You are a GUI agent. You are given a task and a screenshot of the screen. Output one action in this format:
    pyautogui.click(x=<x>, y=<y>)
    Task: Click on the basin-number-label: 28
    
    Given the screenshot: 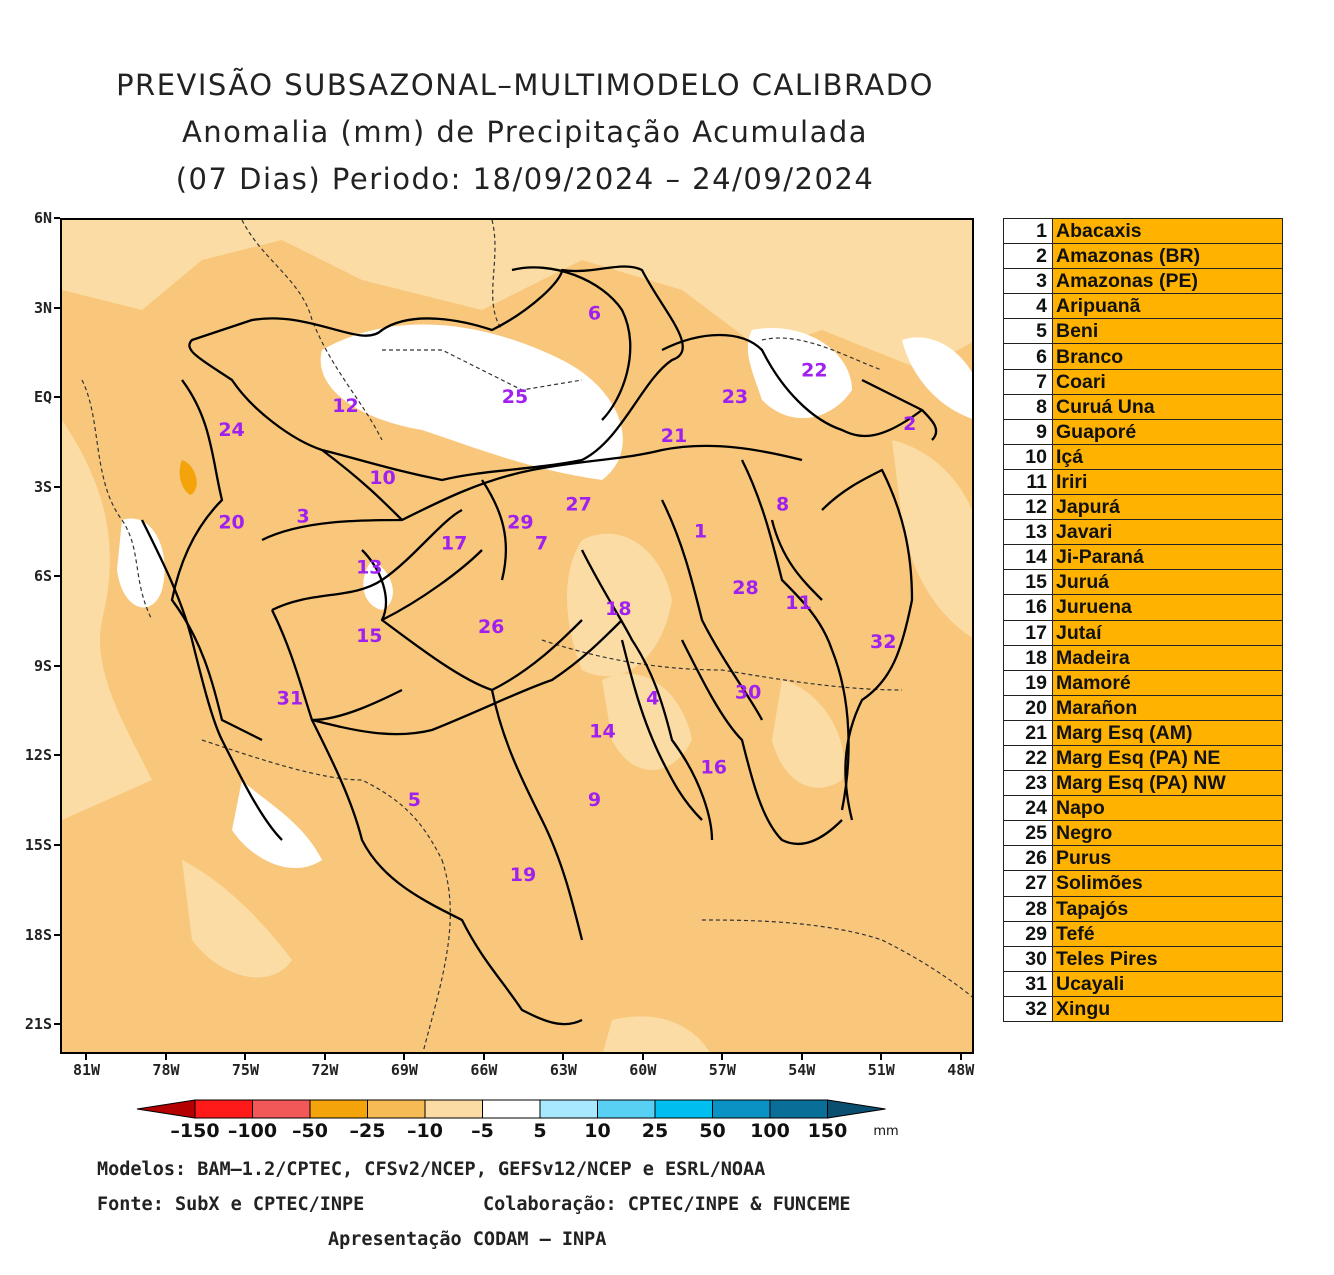 What is the action you would take?
    pyautogui.click(x=745, y=588)
    